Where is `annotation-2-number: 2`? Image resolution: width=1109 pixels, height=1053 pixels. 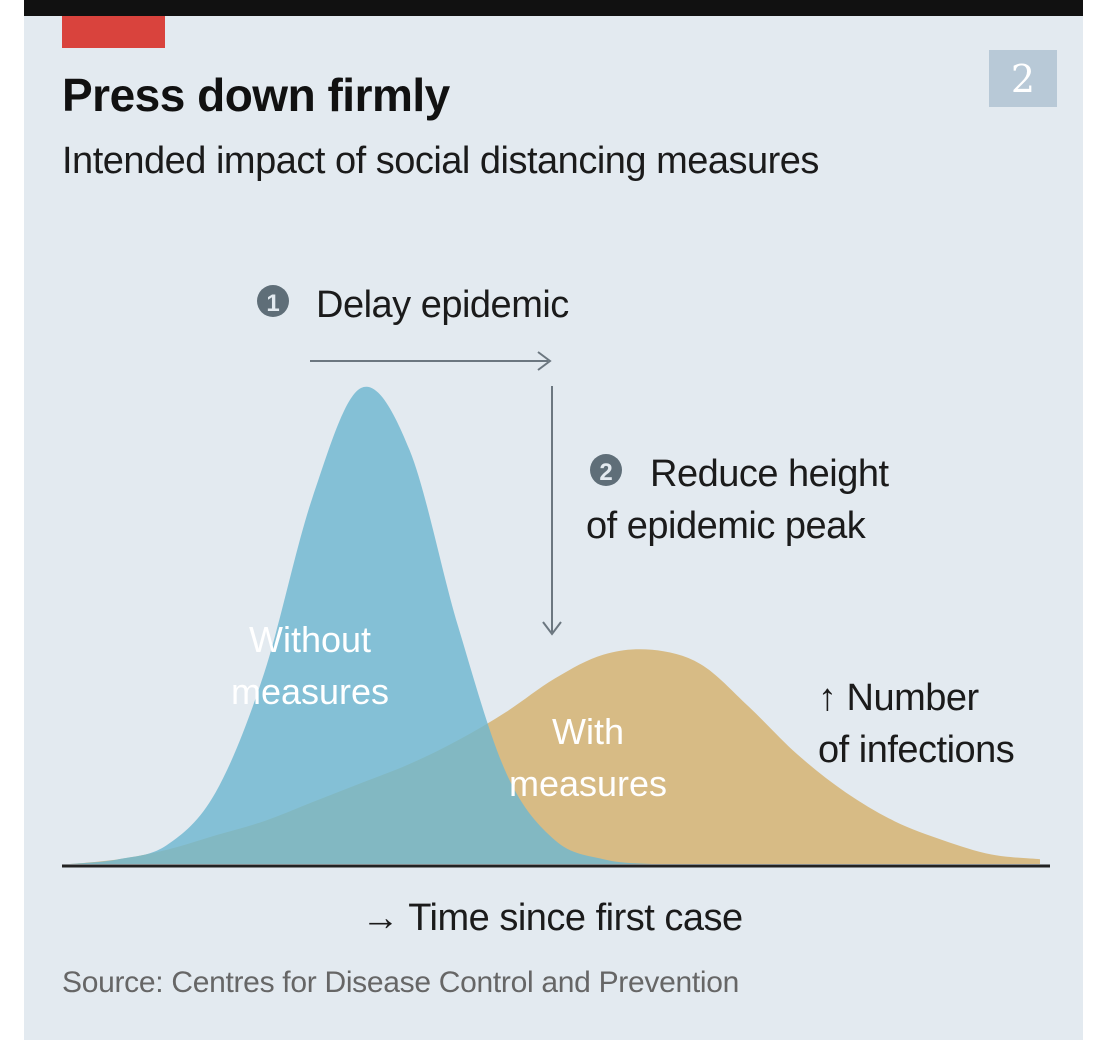 annotation-2-number: 2 is located at coordinates (605, 472).